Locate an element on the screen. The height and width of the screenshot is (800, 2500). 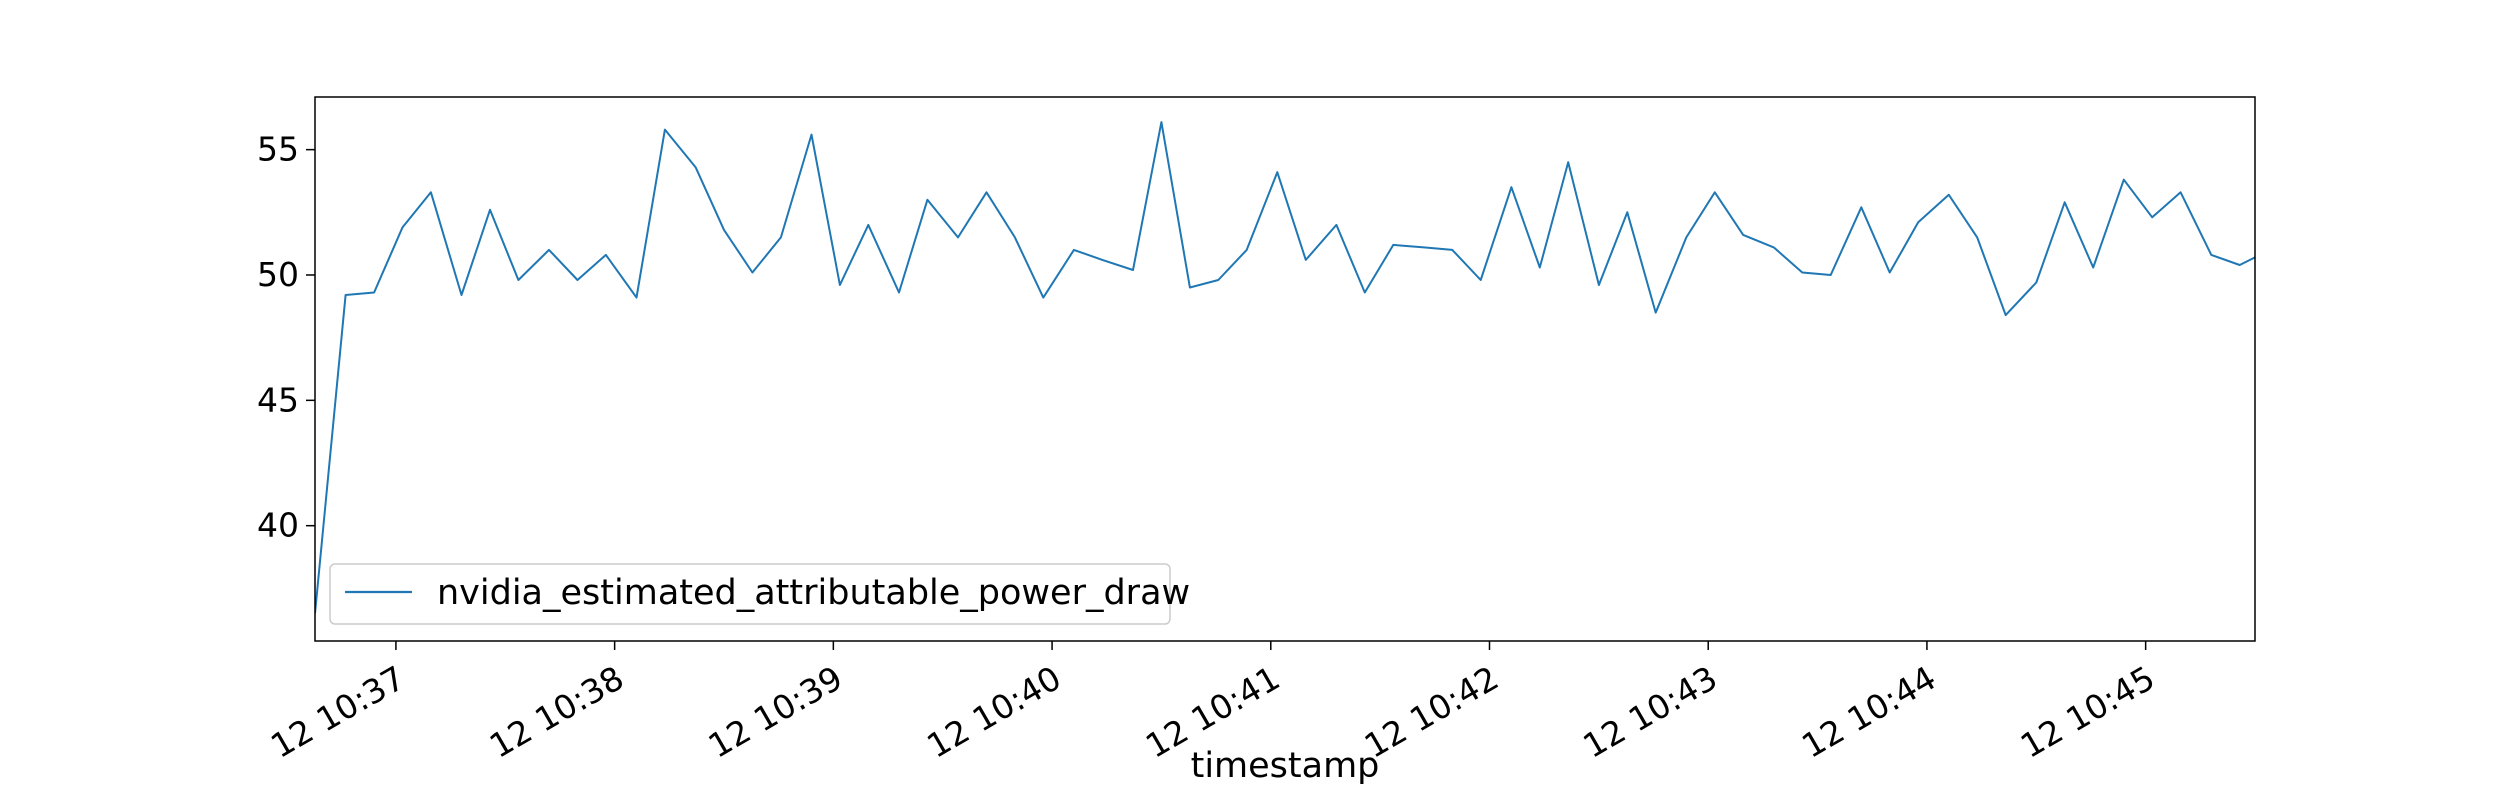
x-tick-label: 12 10:44 is located at coordinates (1868, 712).